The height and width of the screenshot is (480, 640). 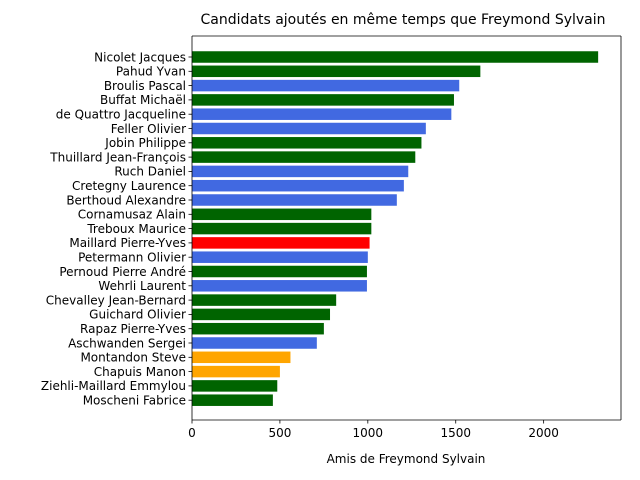 What do you see at coordinates (143, 100) in the screenshot?
I see `y-tick-label: Buffat Michaël` at bounding box center [143, 100].